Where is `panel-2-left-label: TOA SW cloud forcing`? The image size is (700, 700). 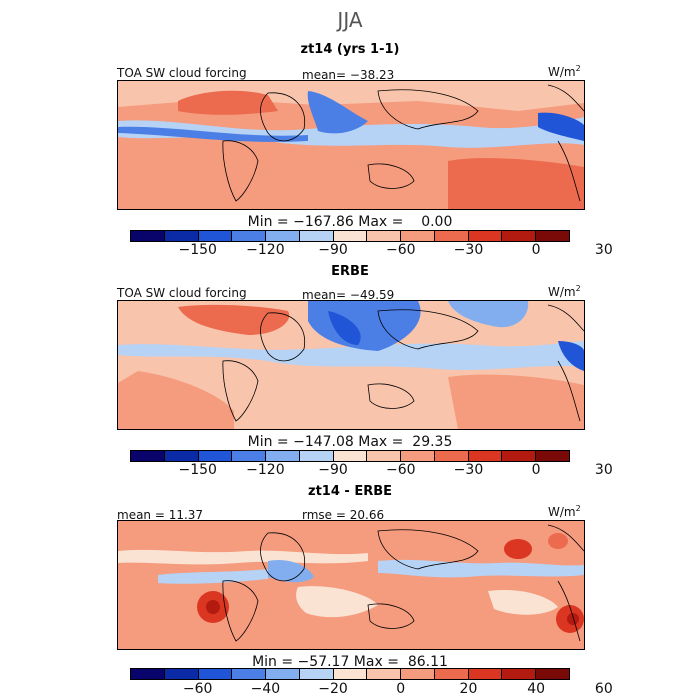
panel-2-left-label: TOA SW cloud forcing is located at coordinates (182, 293).